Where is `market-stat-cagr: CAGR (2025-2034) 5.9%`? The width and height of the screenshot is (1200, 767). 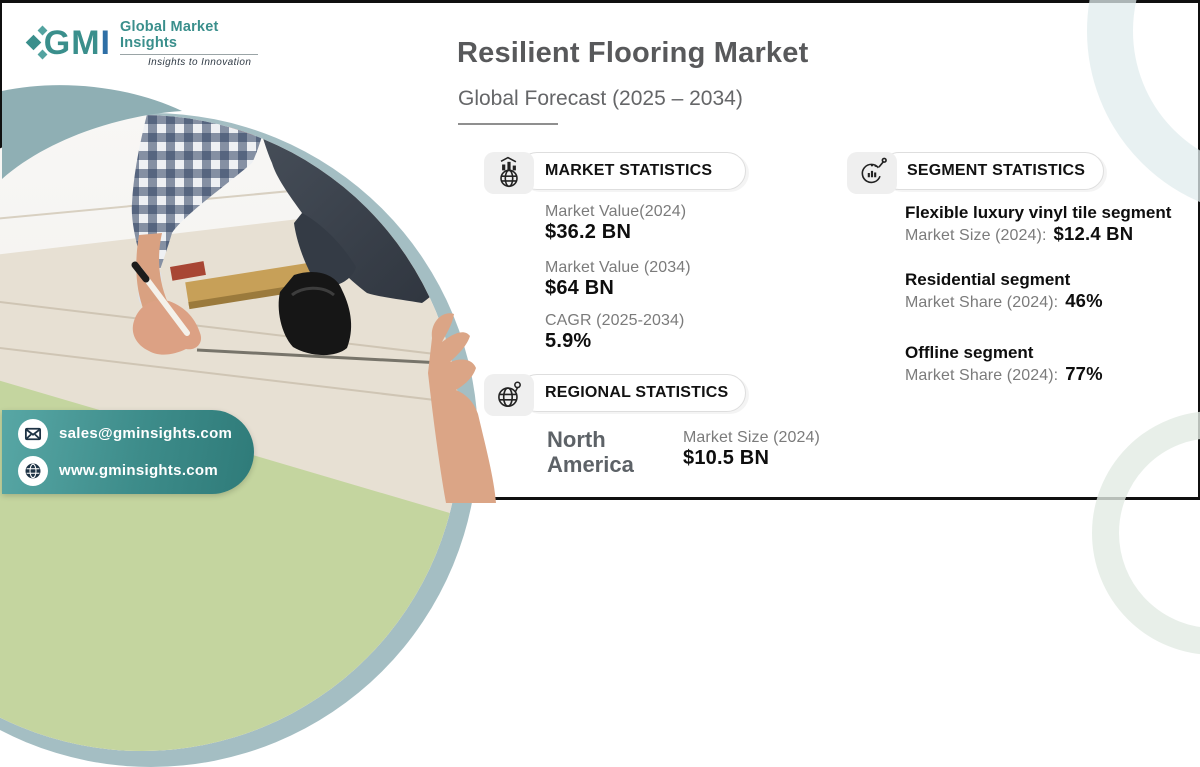 market-stat-cagr: CAGR (2025-2034) 5.9% is located at coordinates (615, 332).